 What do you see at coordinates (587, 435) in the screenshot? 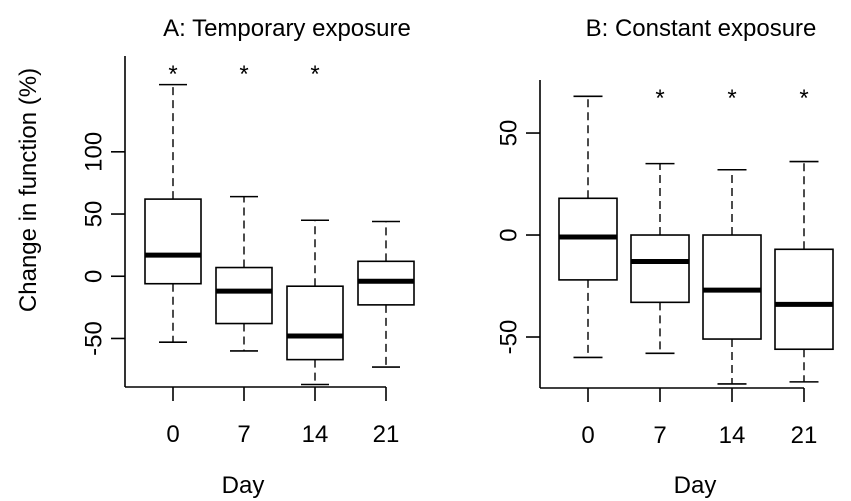
I see `panel-b-x-tick-label: 0` at bounding box center [587, 435].